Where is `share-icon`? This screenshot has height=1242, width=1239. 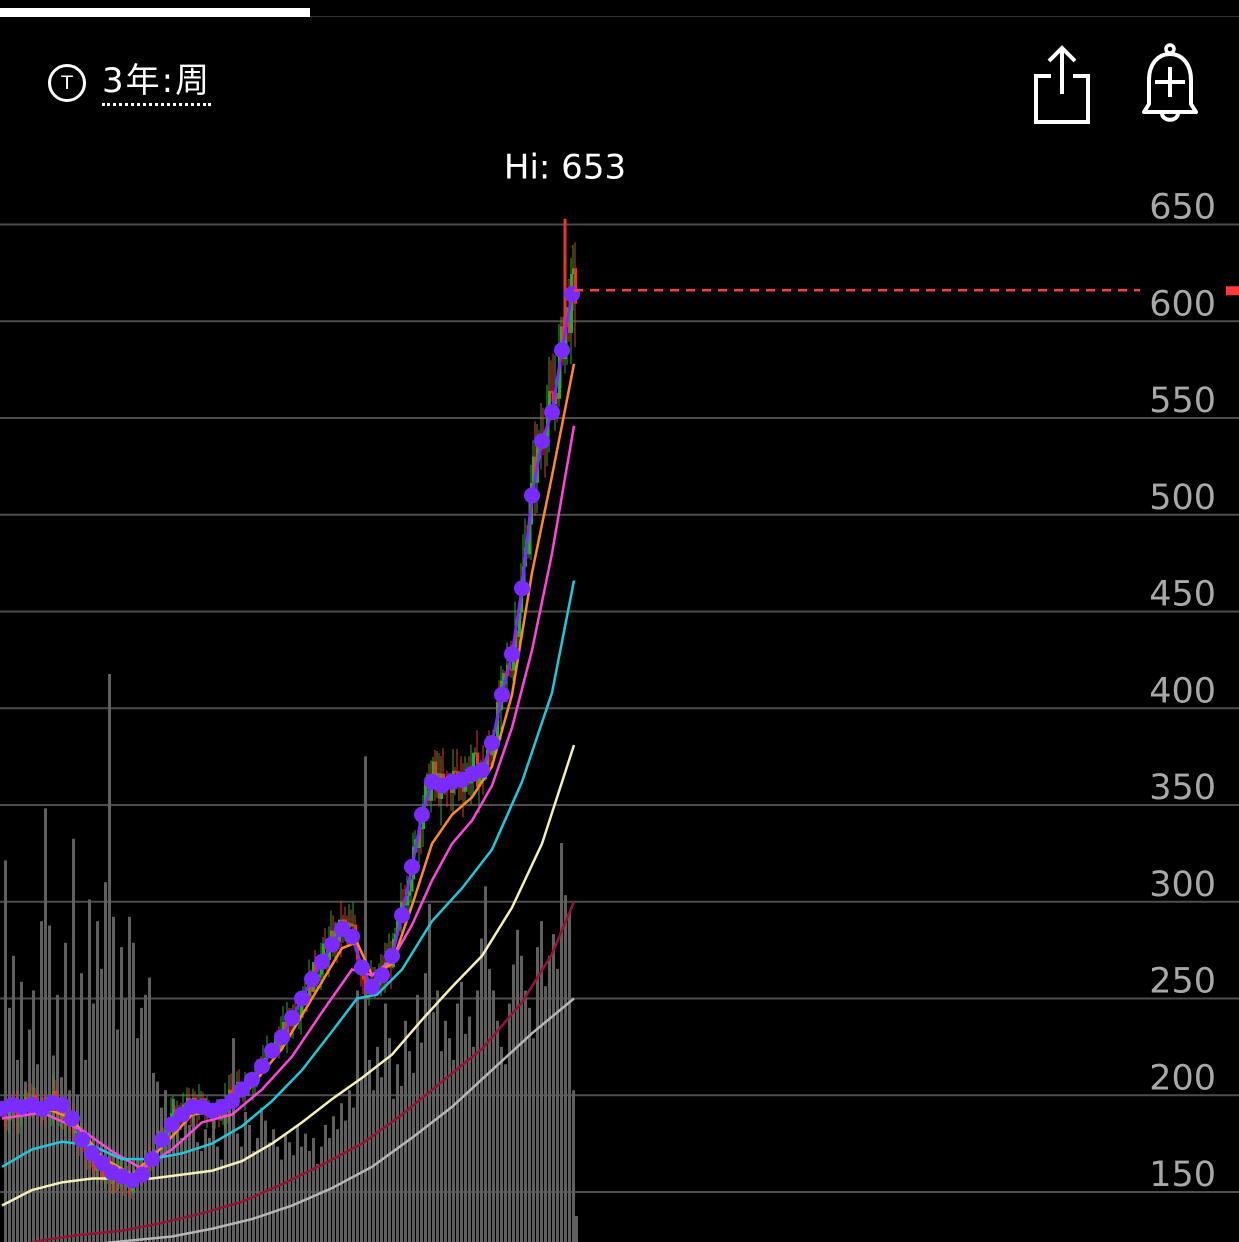
share-icon is located at coordinates (1062, 84).